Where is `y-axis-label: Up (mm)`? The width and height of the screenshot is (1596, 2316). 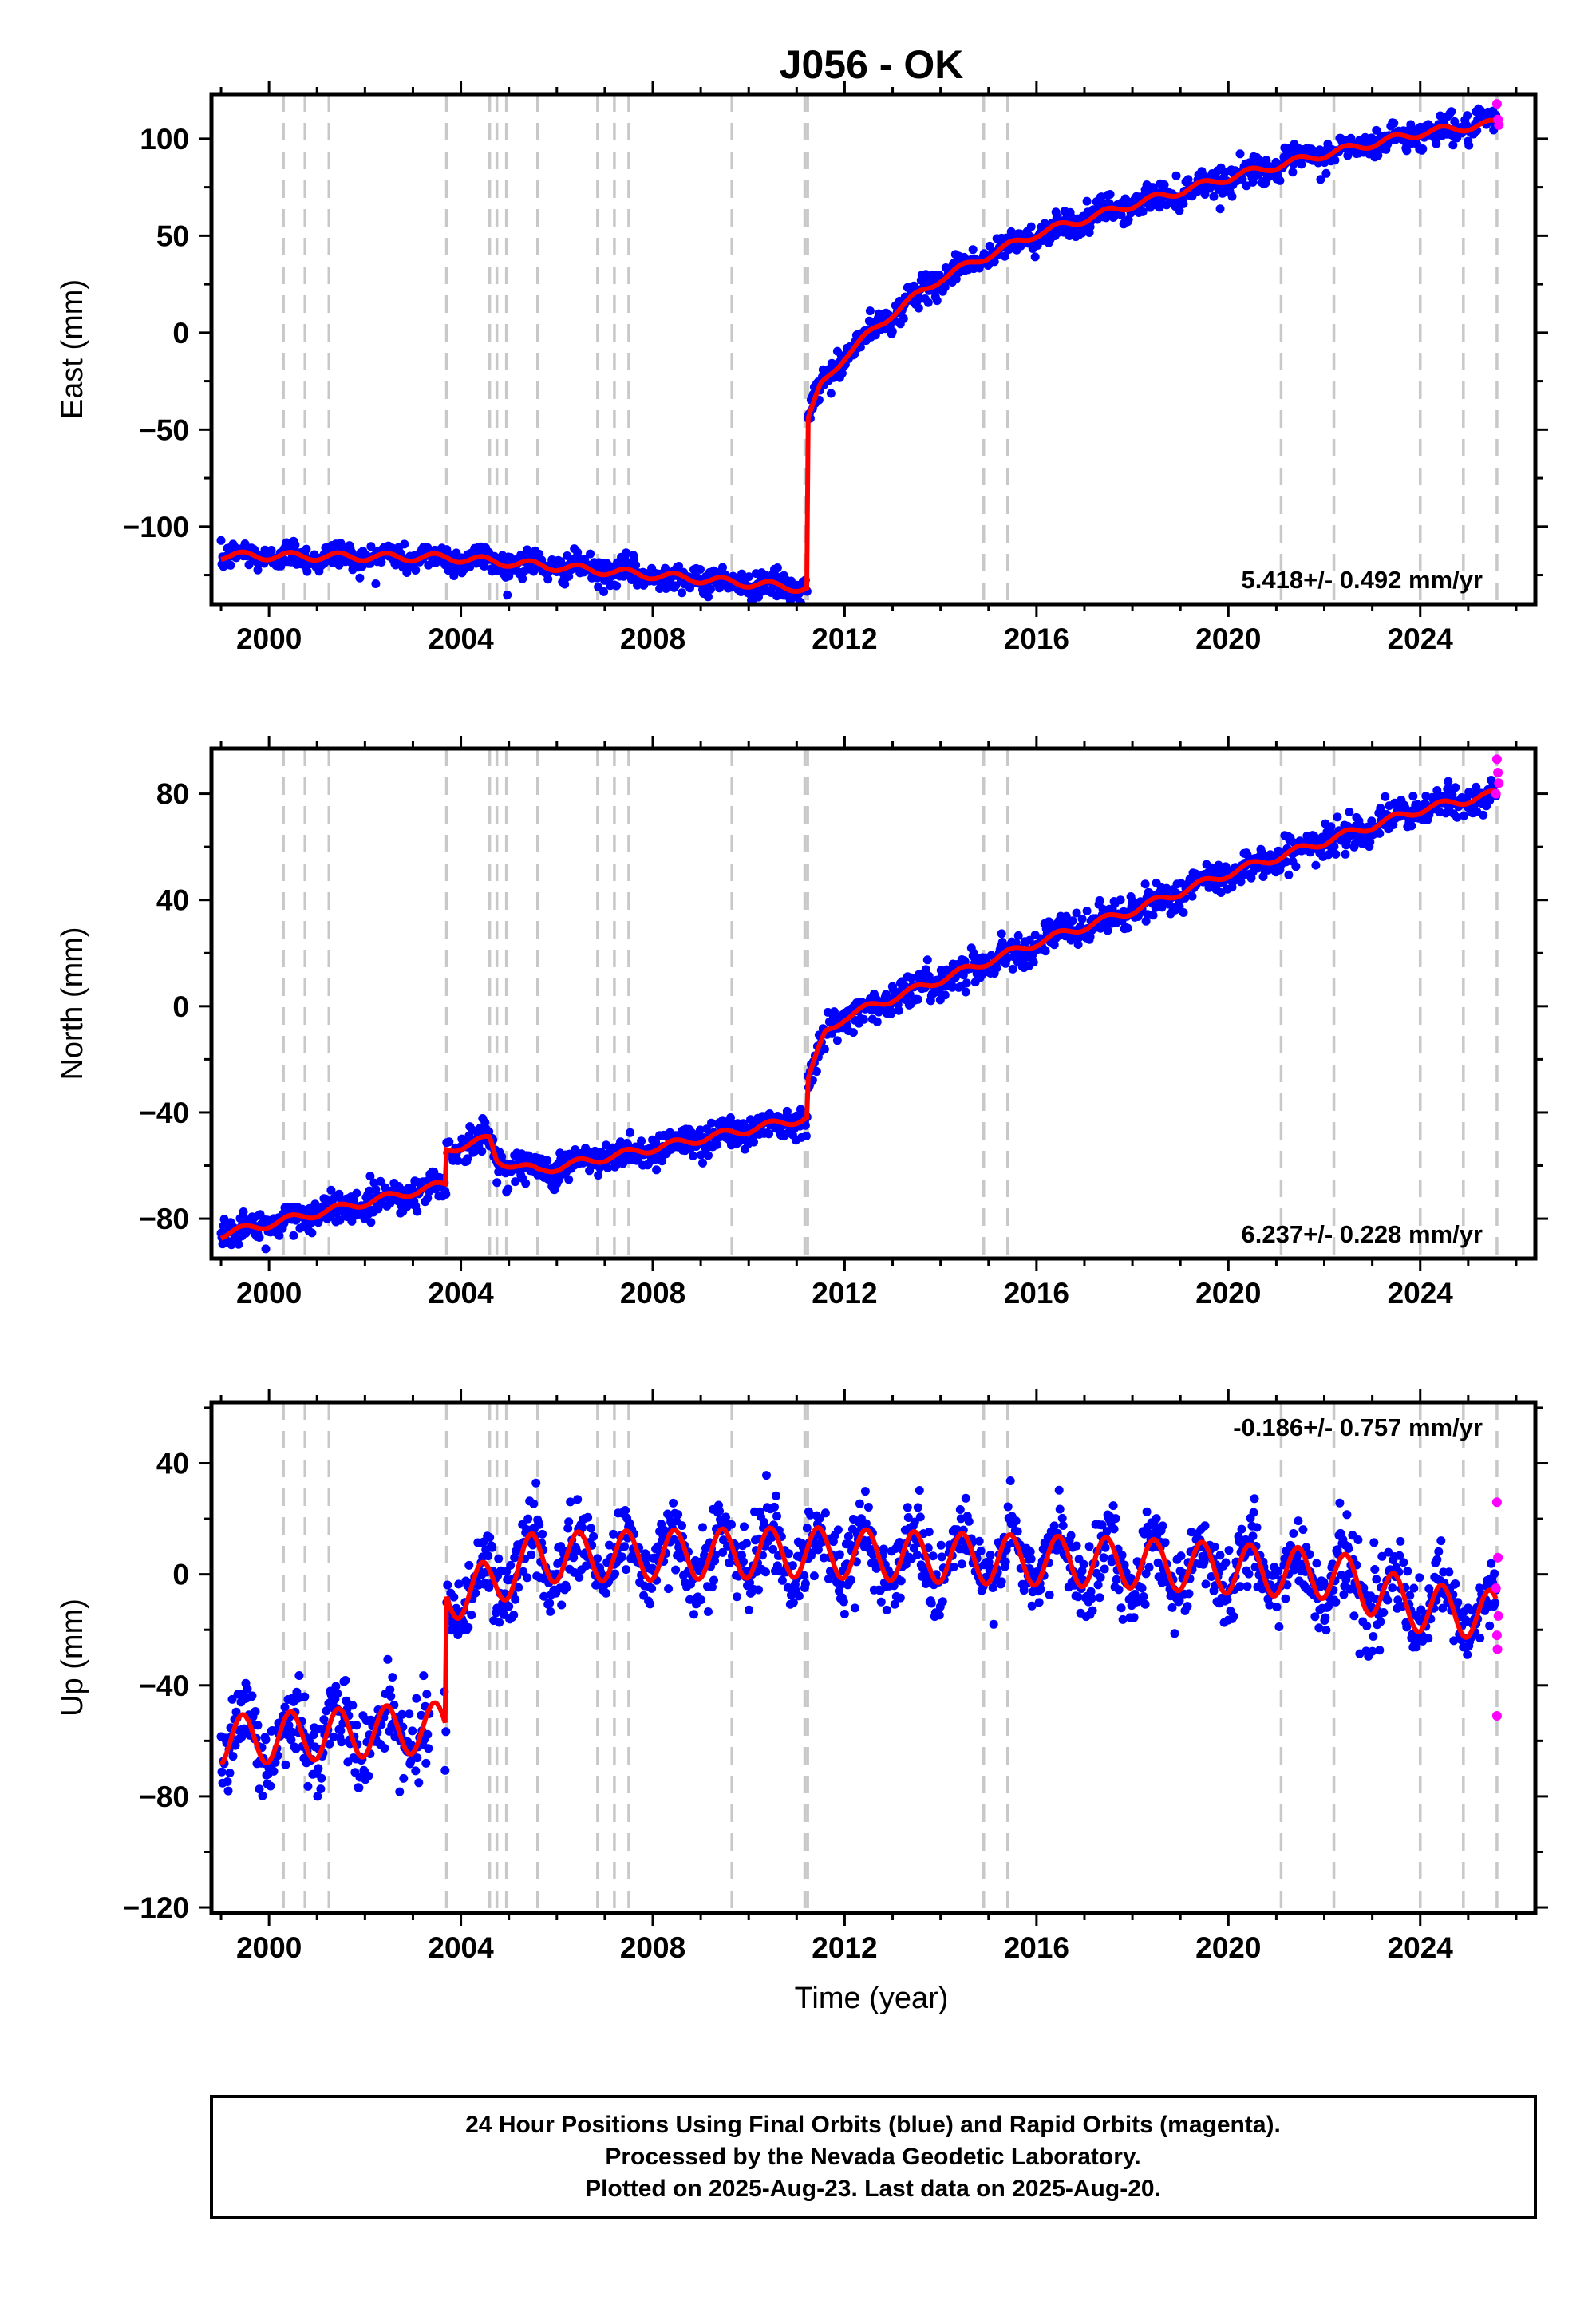 y-axis-label: Up (mm) is located at coordinates (72, 1658).